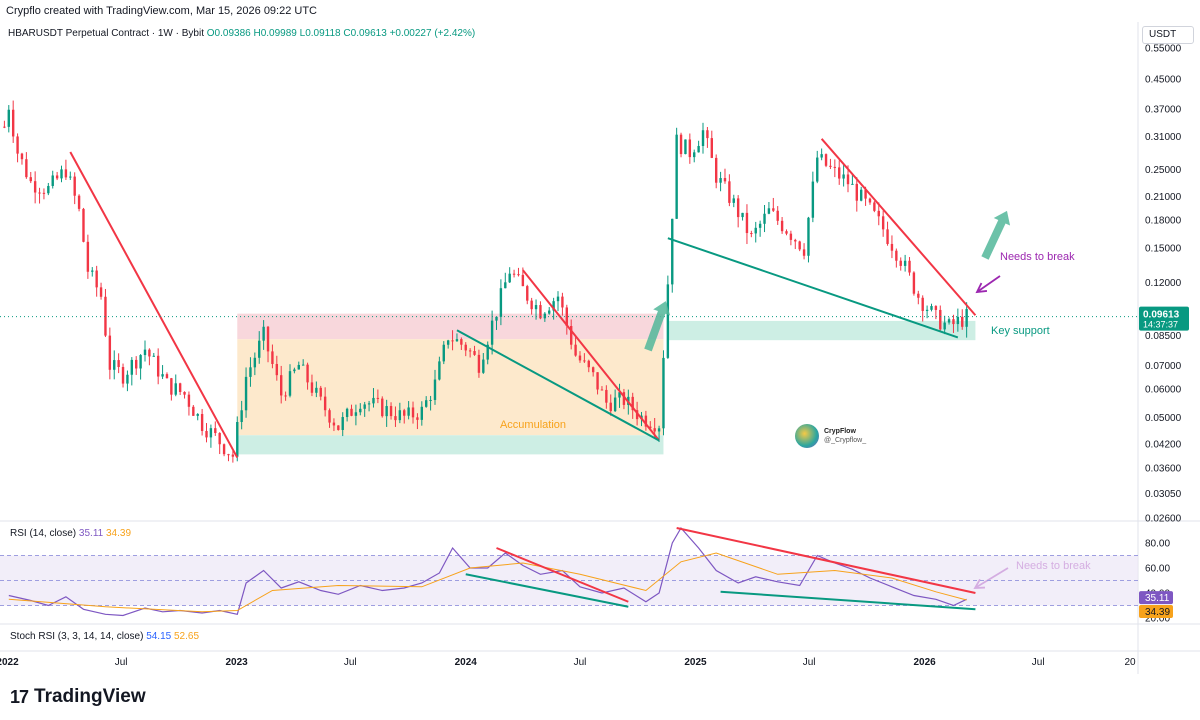 The image size is (1200, 720). What do you see at coordinates (466, 662) in the screenshot?
I see `time-tick-label: 2024` at bounding box center [466, 662].